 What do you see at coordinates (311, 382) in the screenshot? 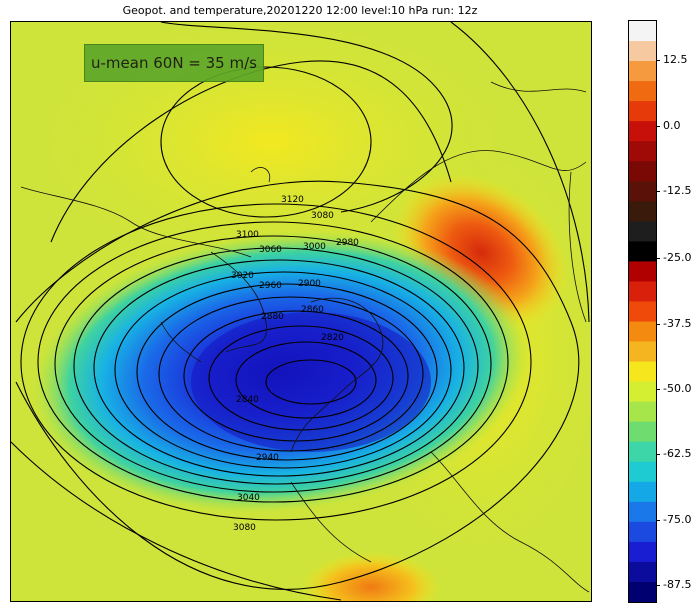
I see `vortex-deep-core` at bounding box center [311, 382].